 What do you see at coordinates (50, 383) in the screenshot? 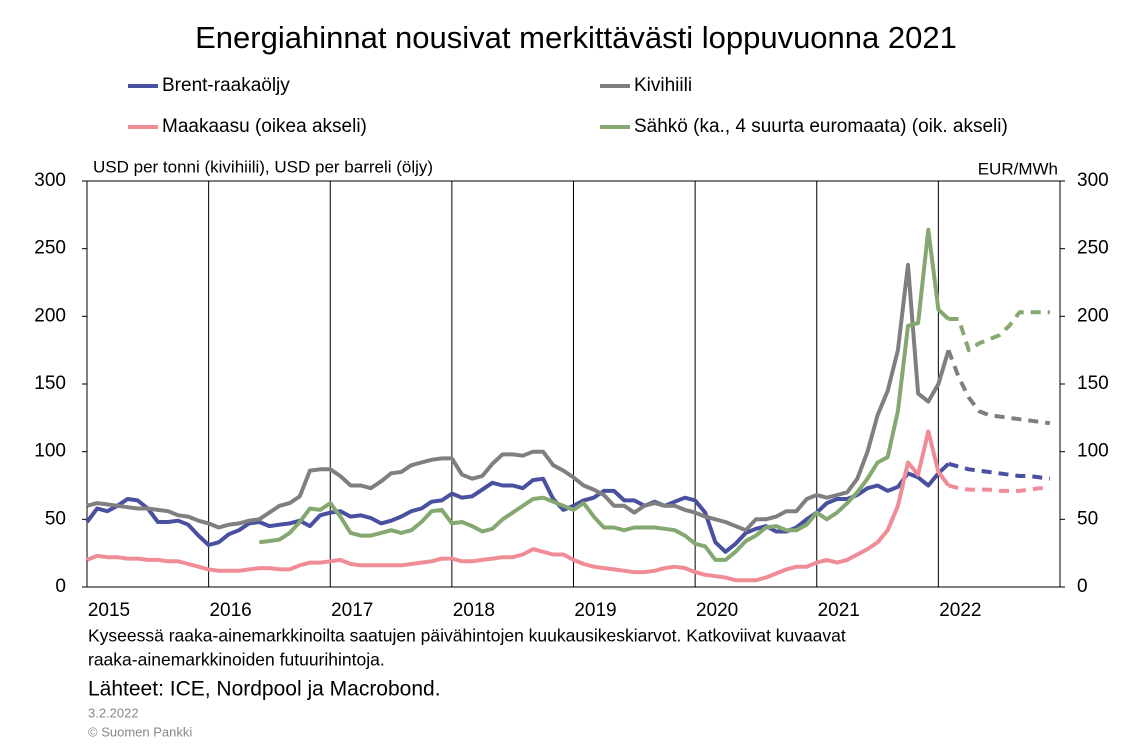
I see `y-tick-label: 150` at bounding box center [50, 383].